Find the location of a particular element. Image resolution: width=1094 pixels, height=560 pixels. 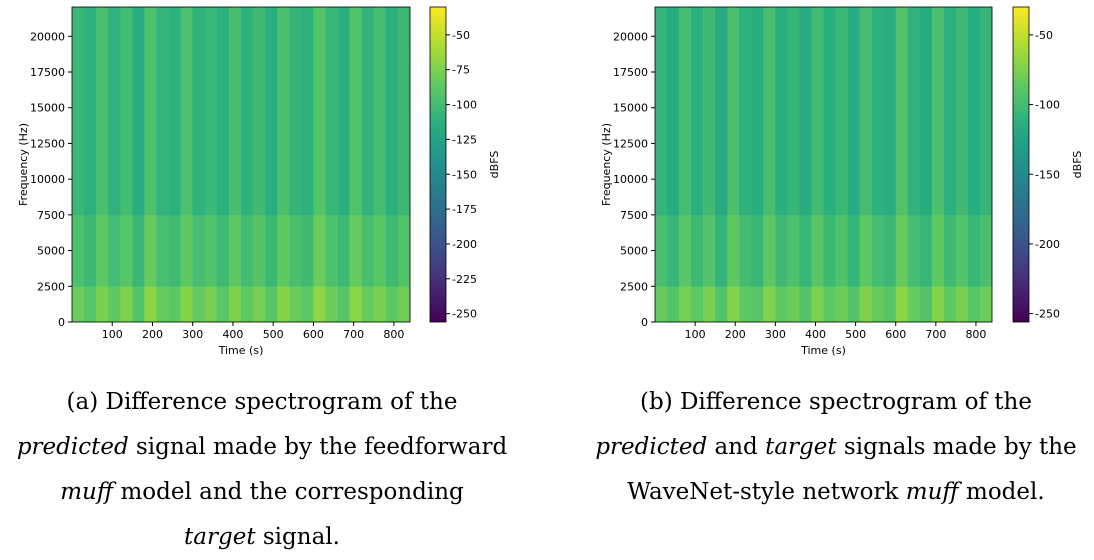

x-tick-label: 300 is located at coordinates (775, 334).